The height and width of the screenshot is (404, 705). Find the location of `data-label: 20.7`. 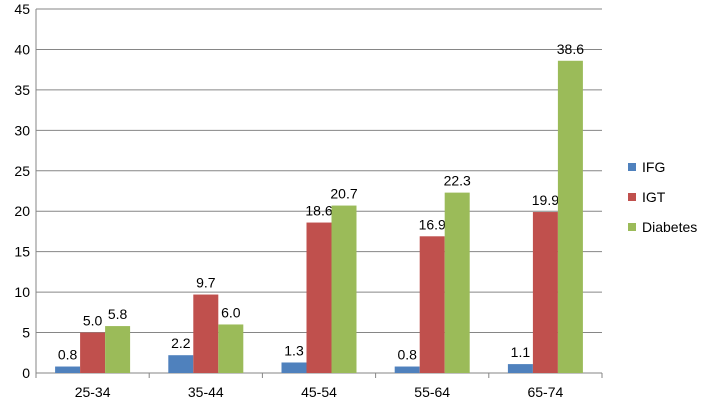

data-label: 20.7 is located at coordinates (343, 194).